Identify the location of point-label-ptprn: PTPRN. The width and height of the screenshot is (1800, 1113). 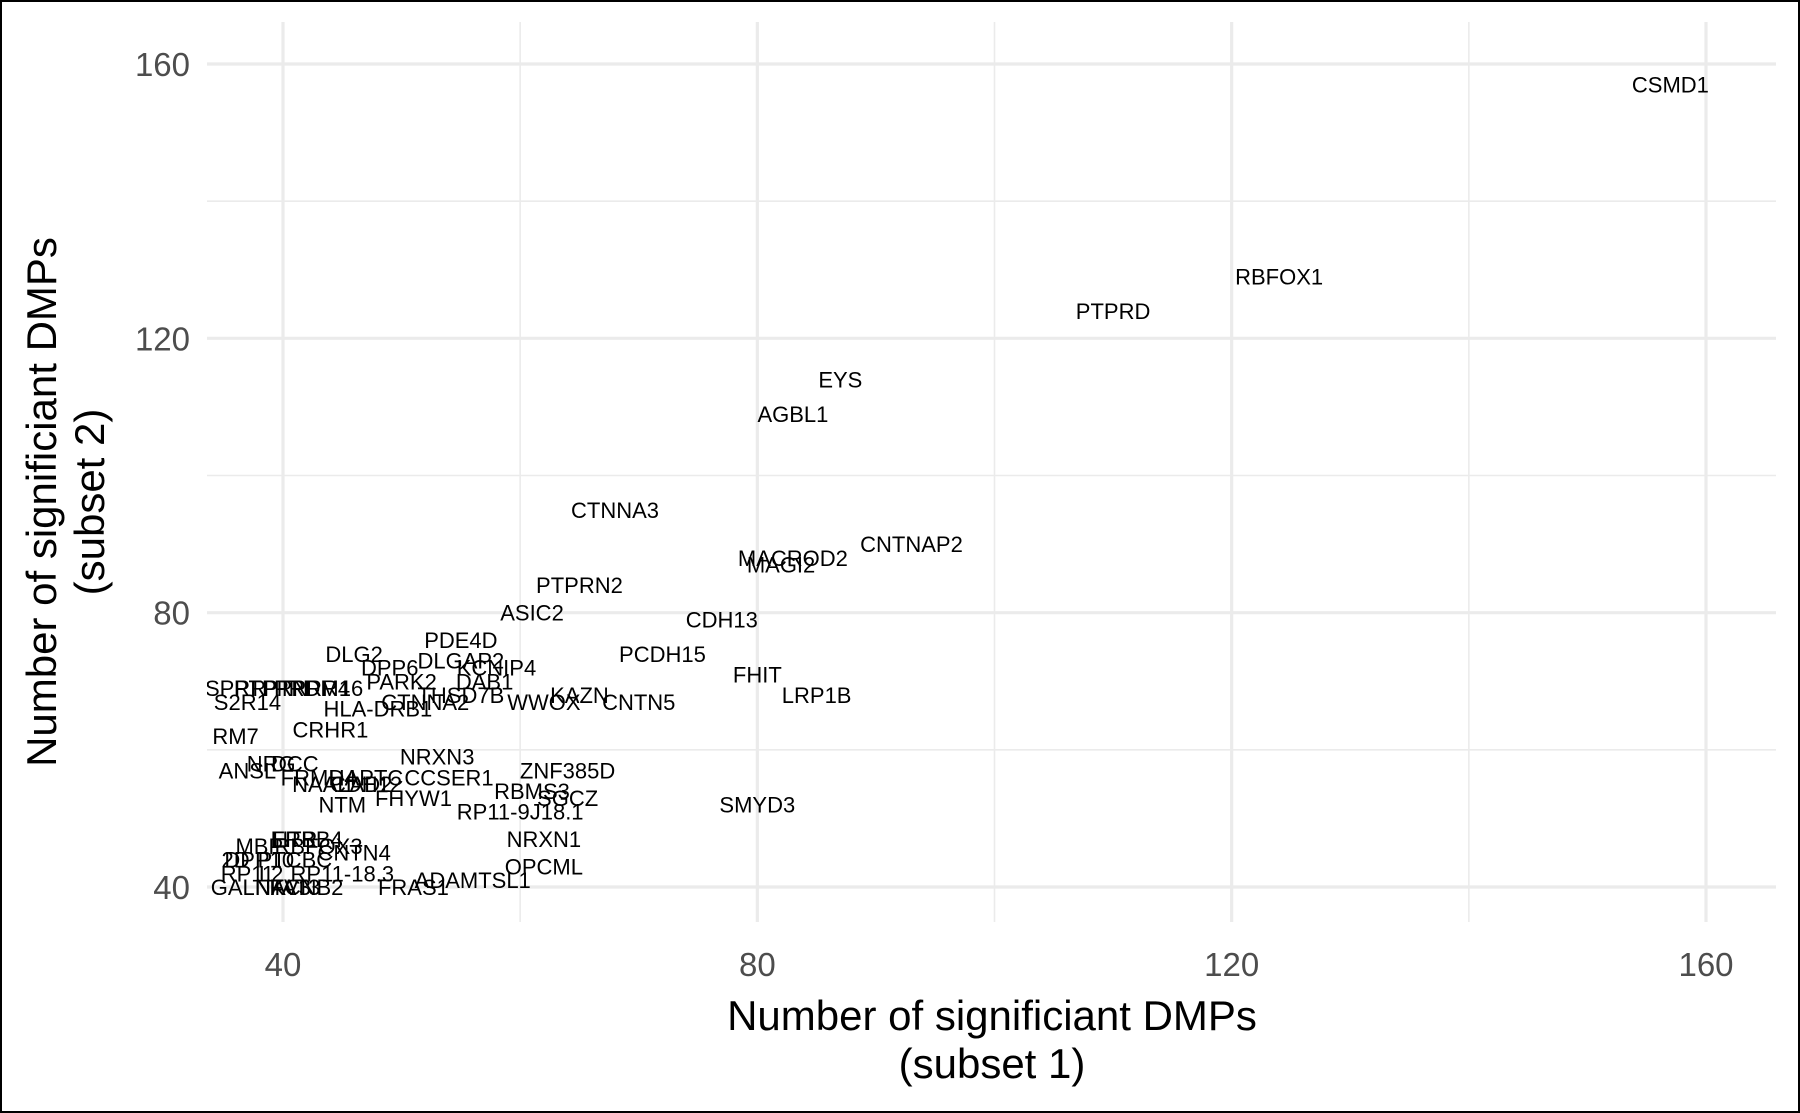
(271, 688).